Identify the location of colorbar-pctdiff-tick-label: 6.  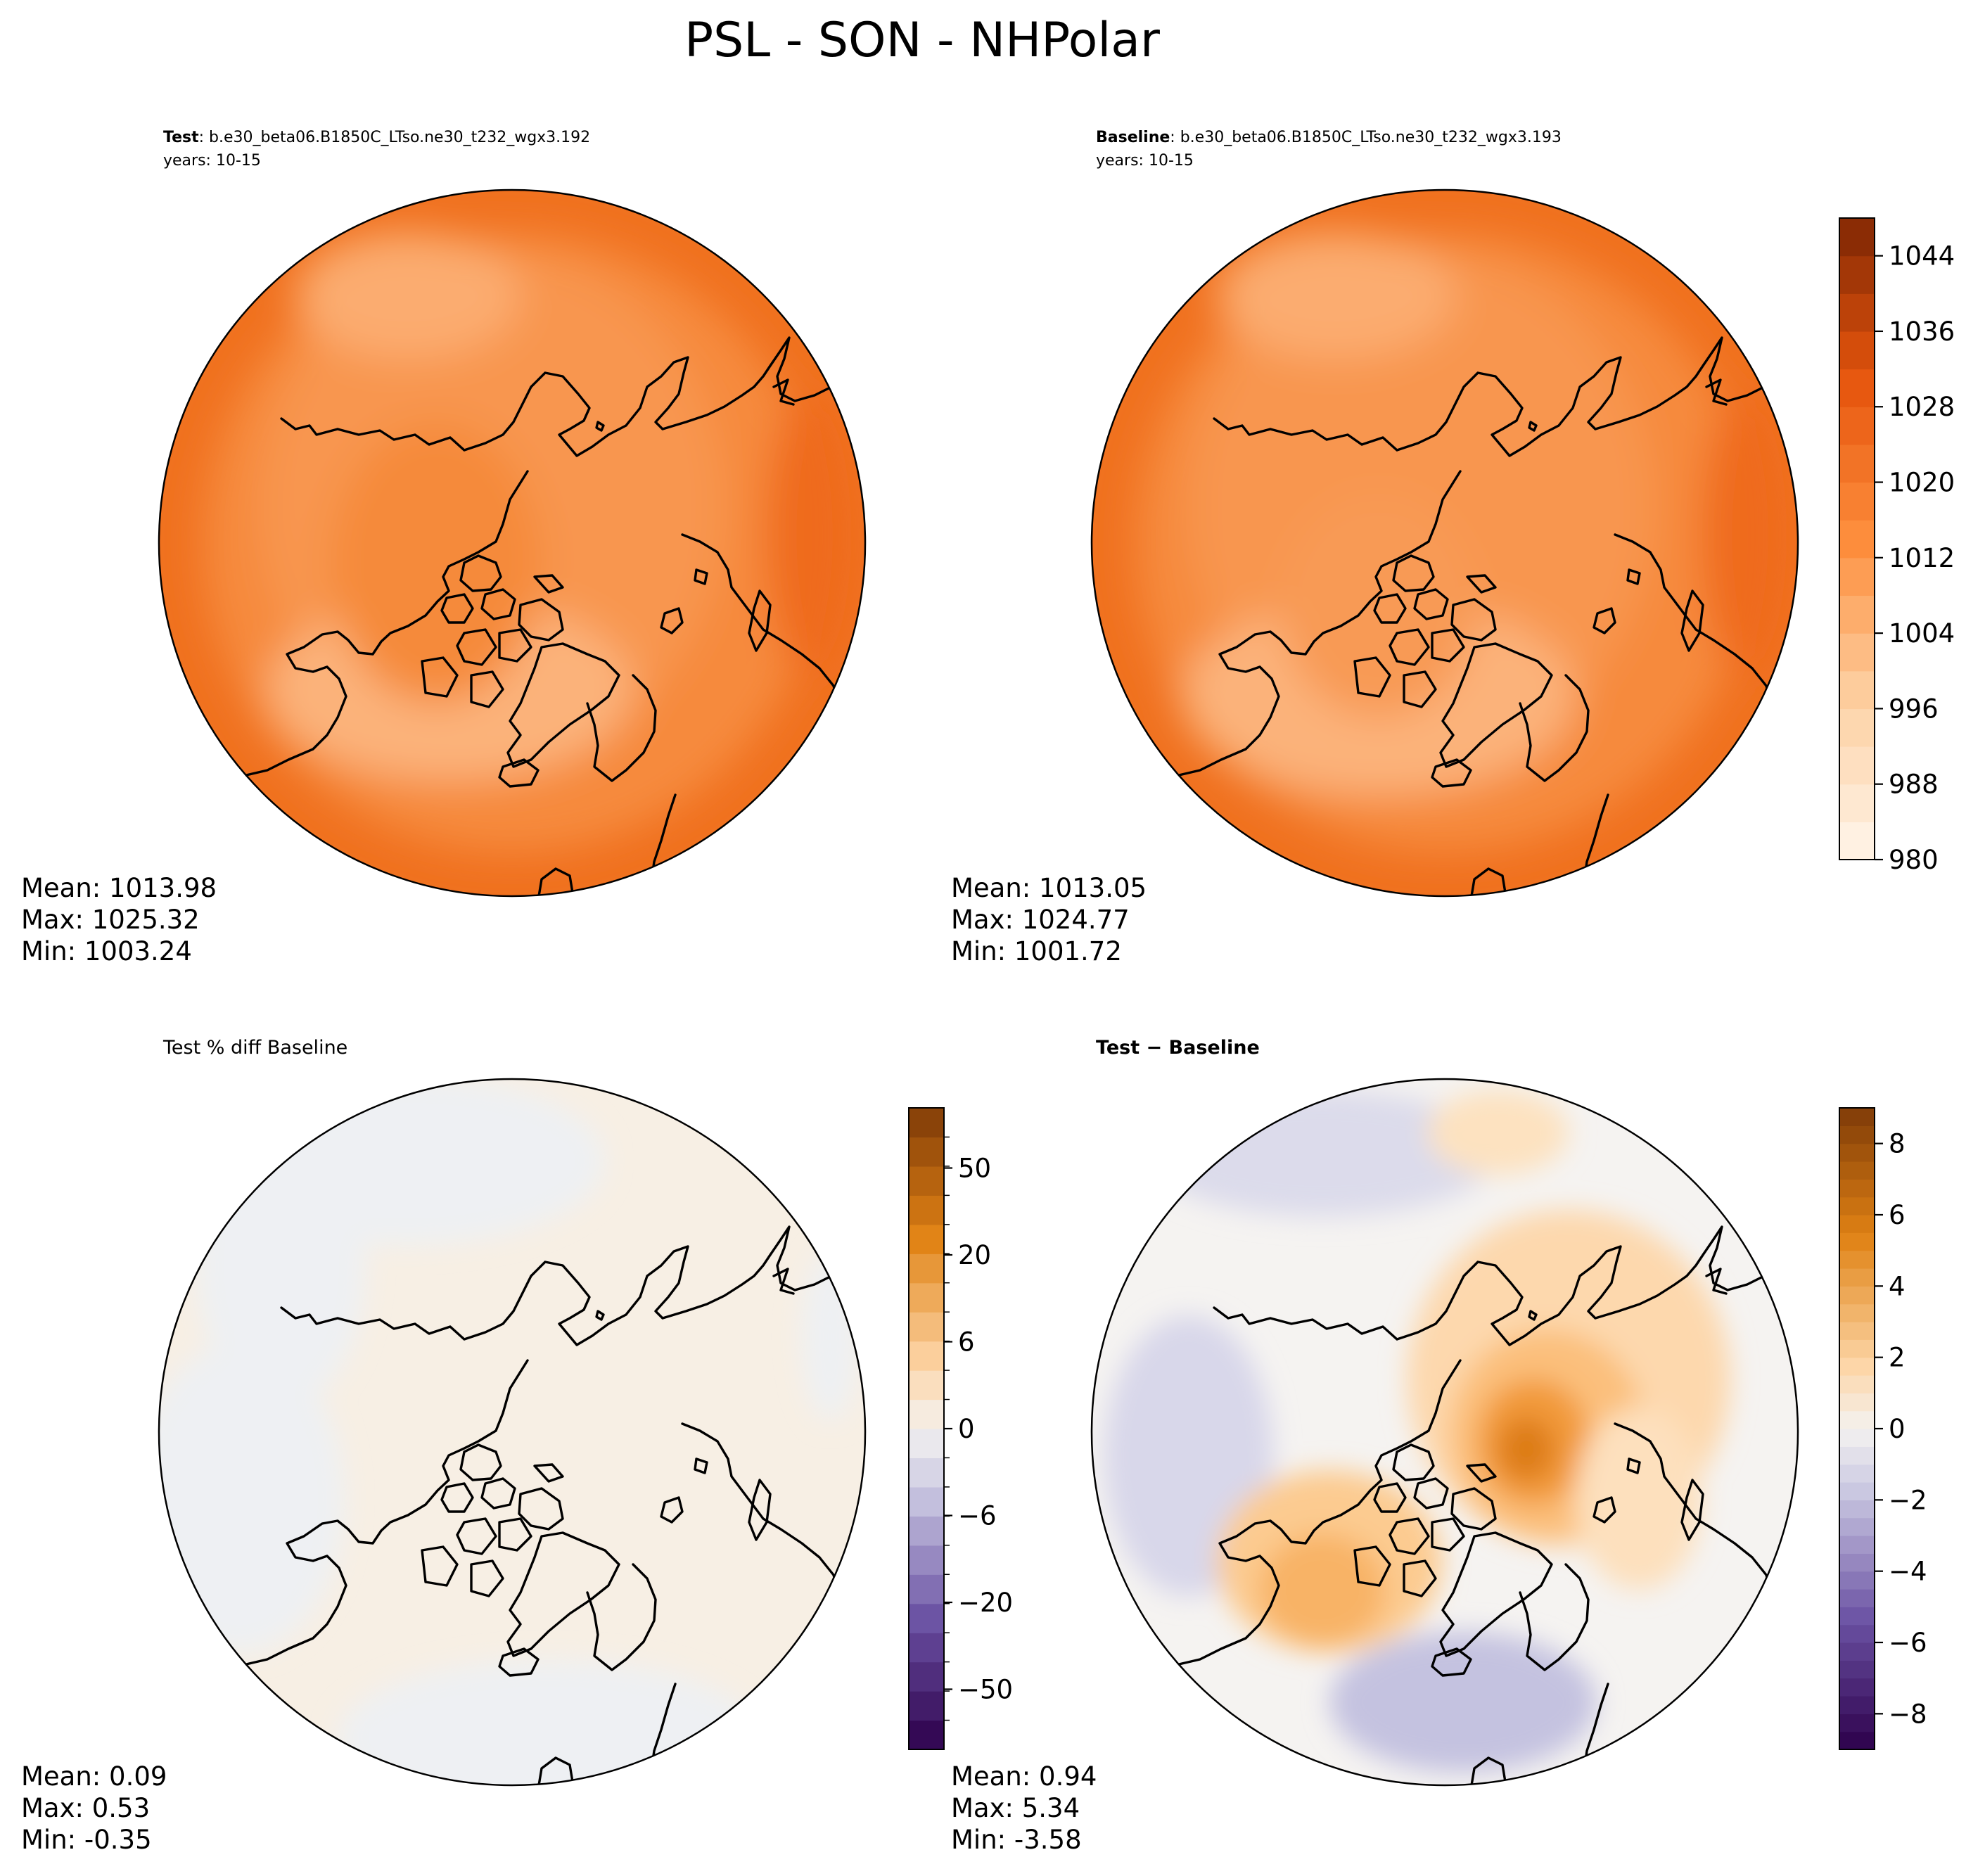
(967, 1342).